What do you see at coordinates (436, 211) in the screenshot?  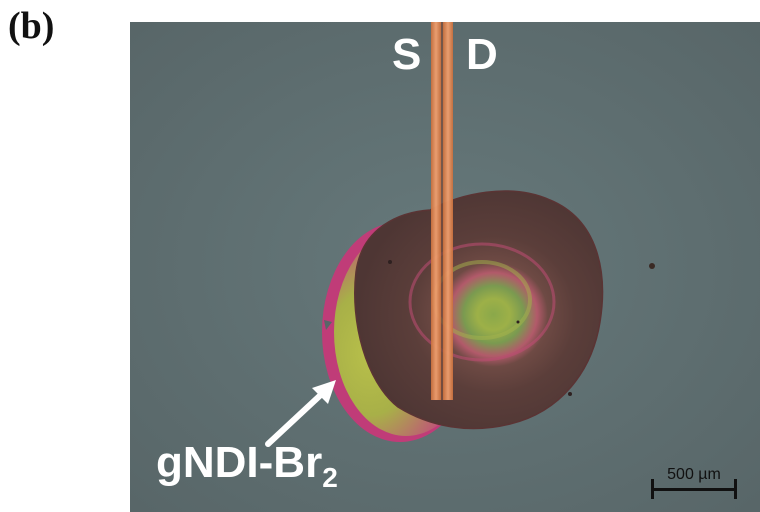 I see `source-electrode` at bounding box center [436, 211].